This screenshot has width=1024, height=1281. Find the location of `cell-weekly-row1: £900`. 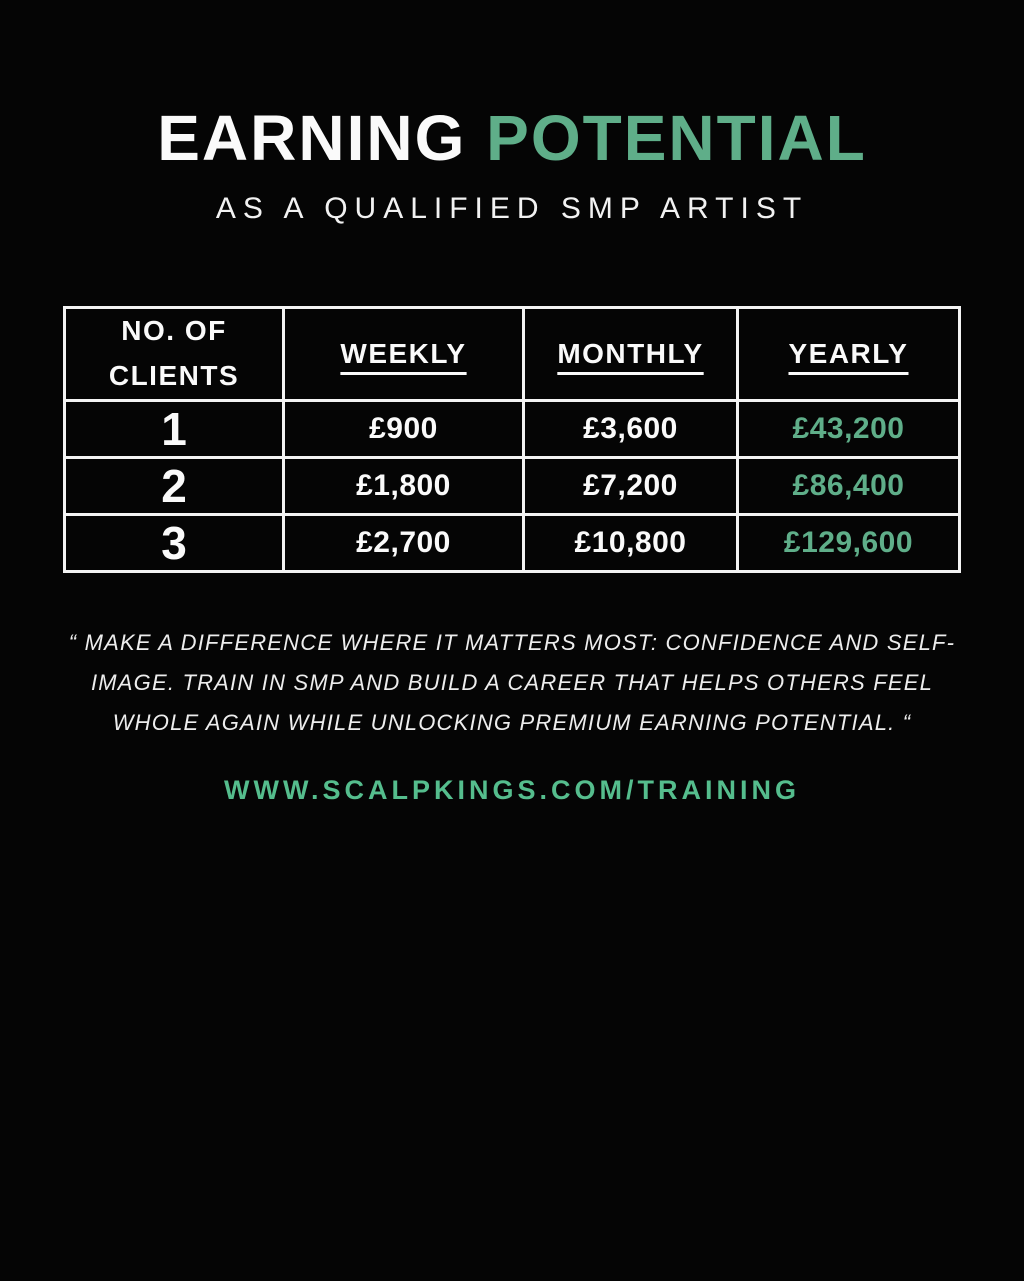

cell-weekly-row1: £900 is located at coordinates (403, 428).